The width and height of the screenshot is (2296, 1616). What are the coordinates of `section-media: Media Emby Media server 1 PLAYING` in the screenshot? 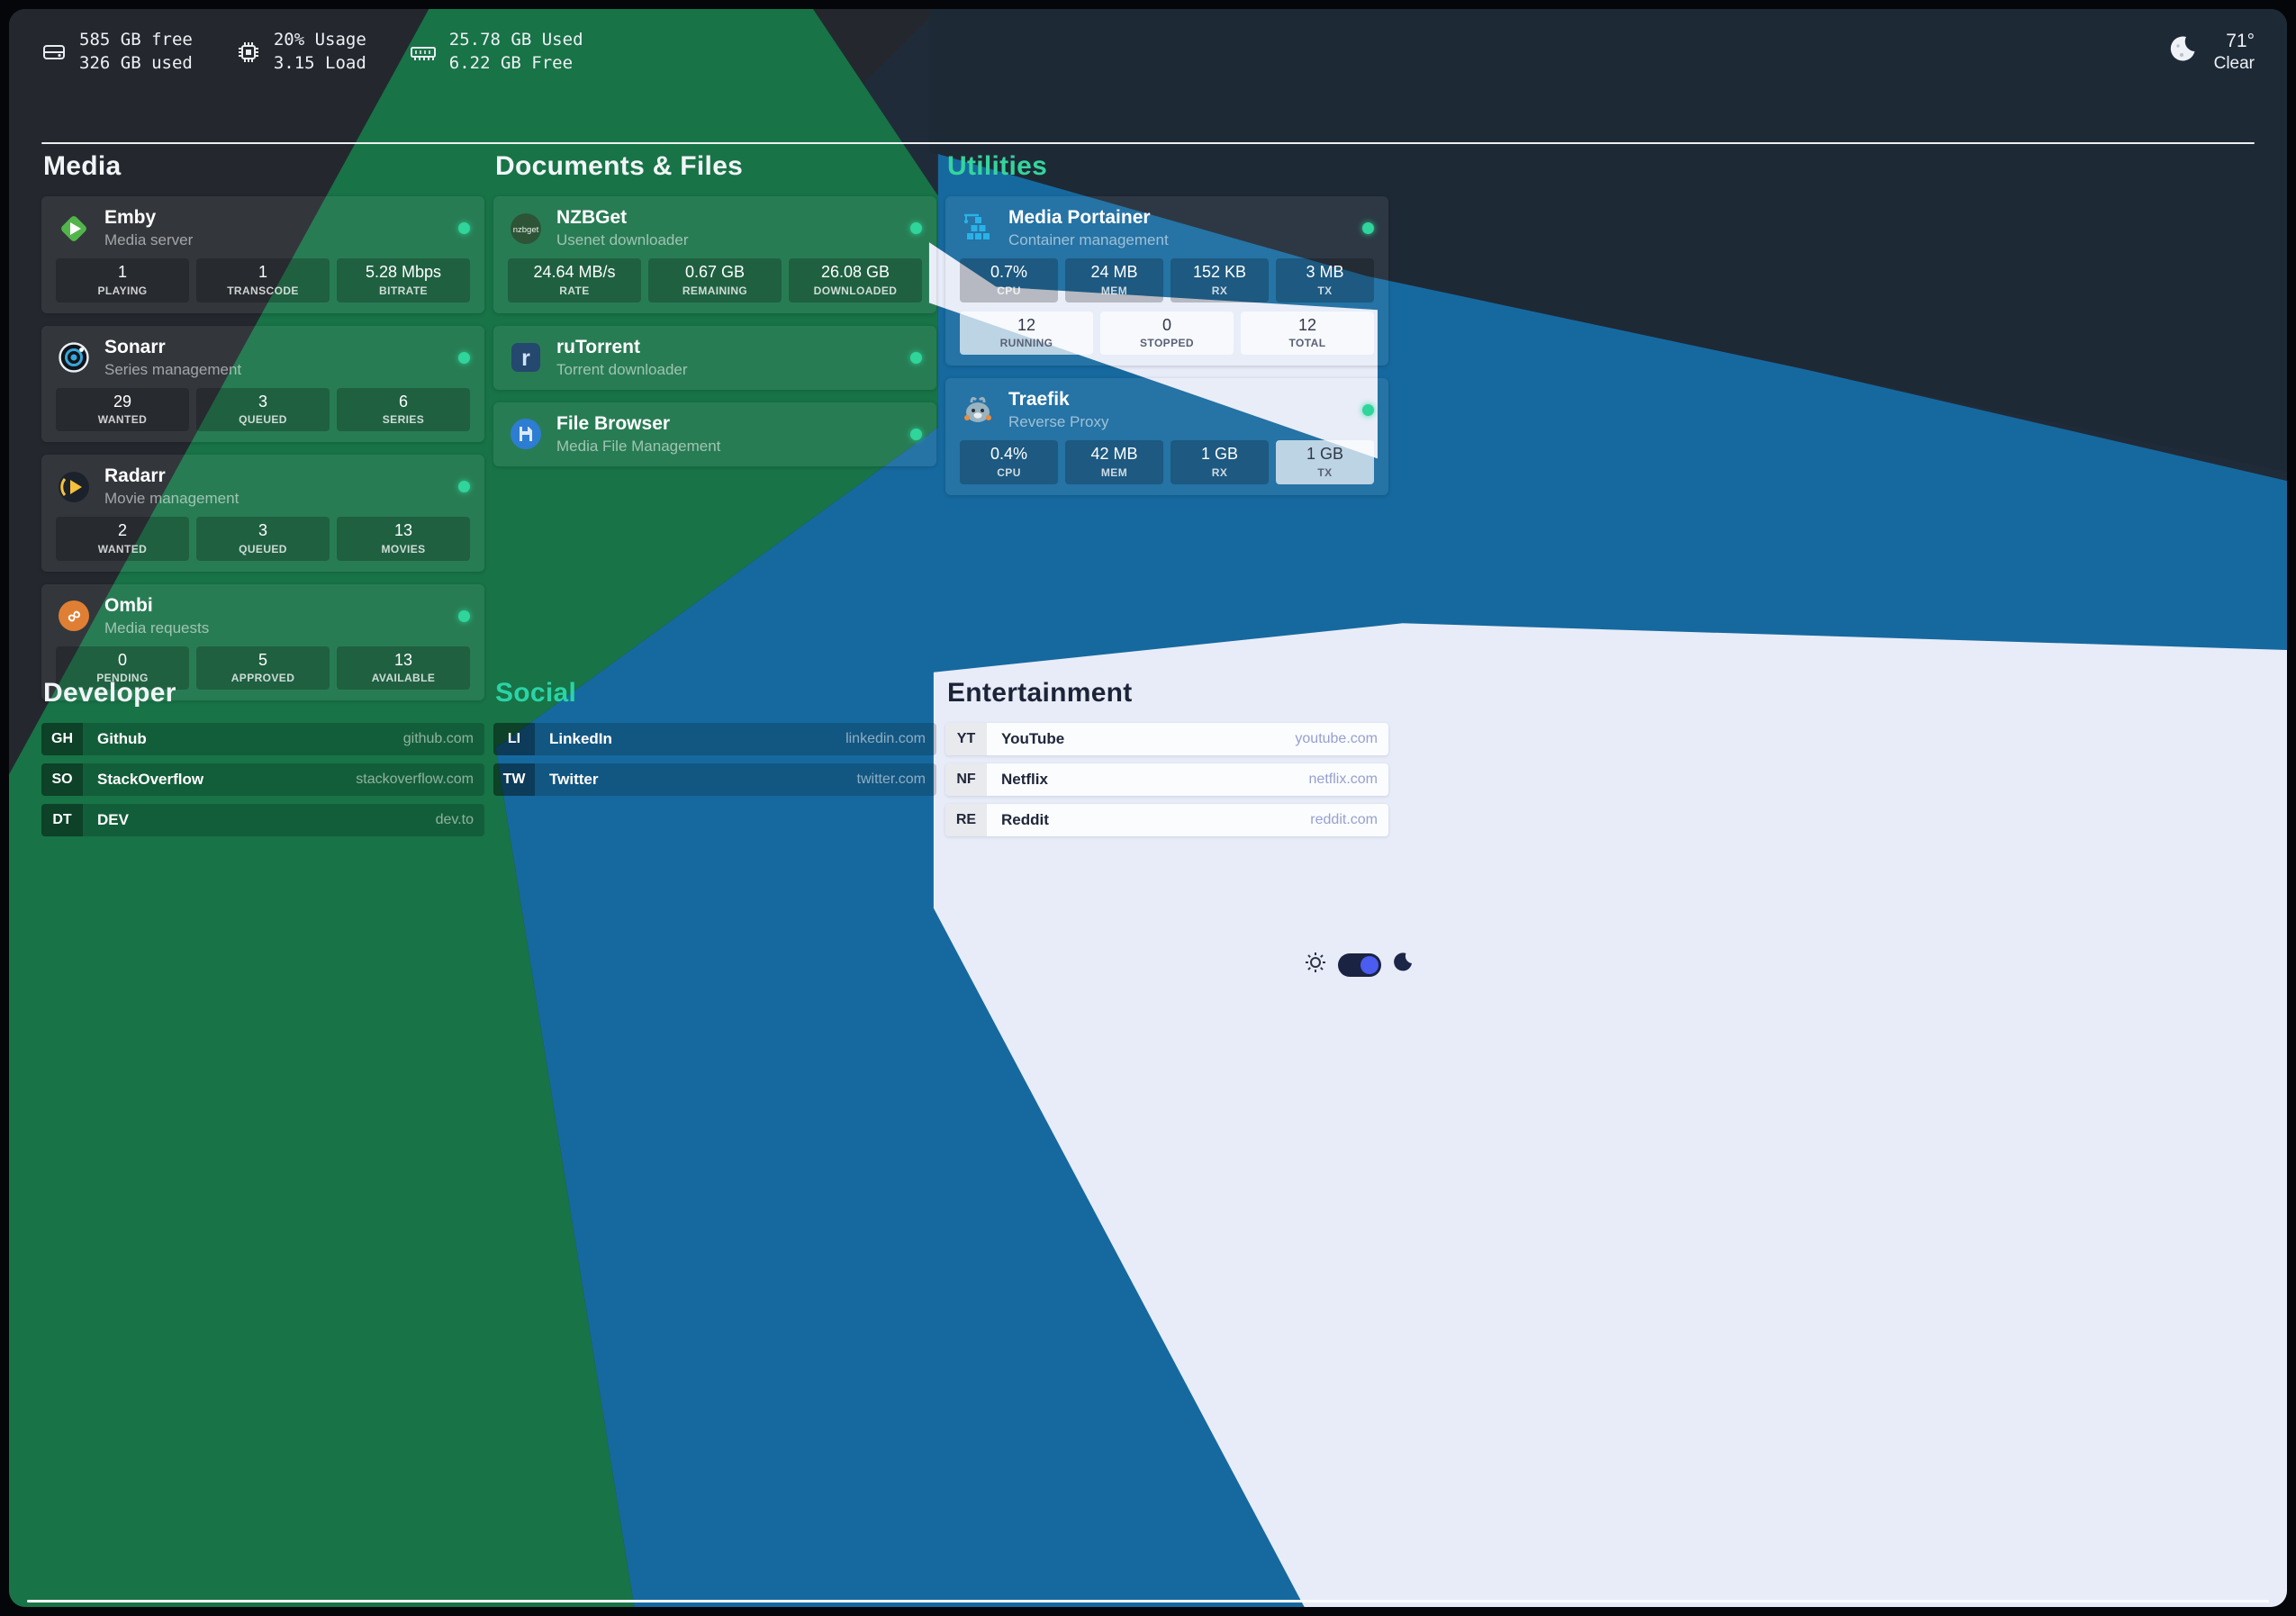 It's located at (262, 432).